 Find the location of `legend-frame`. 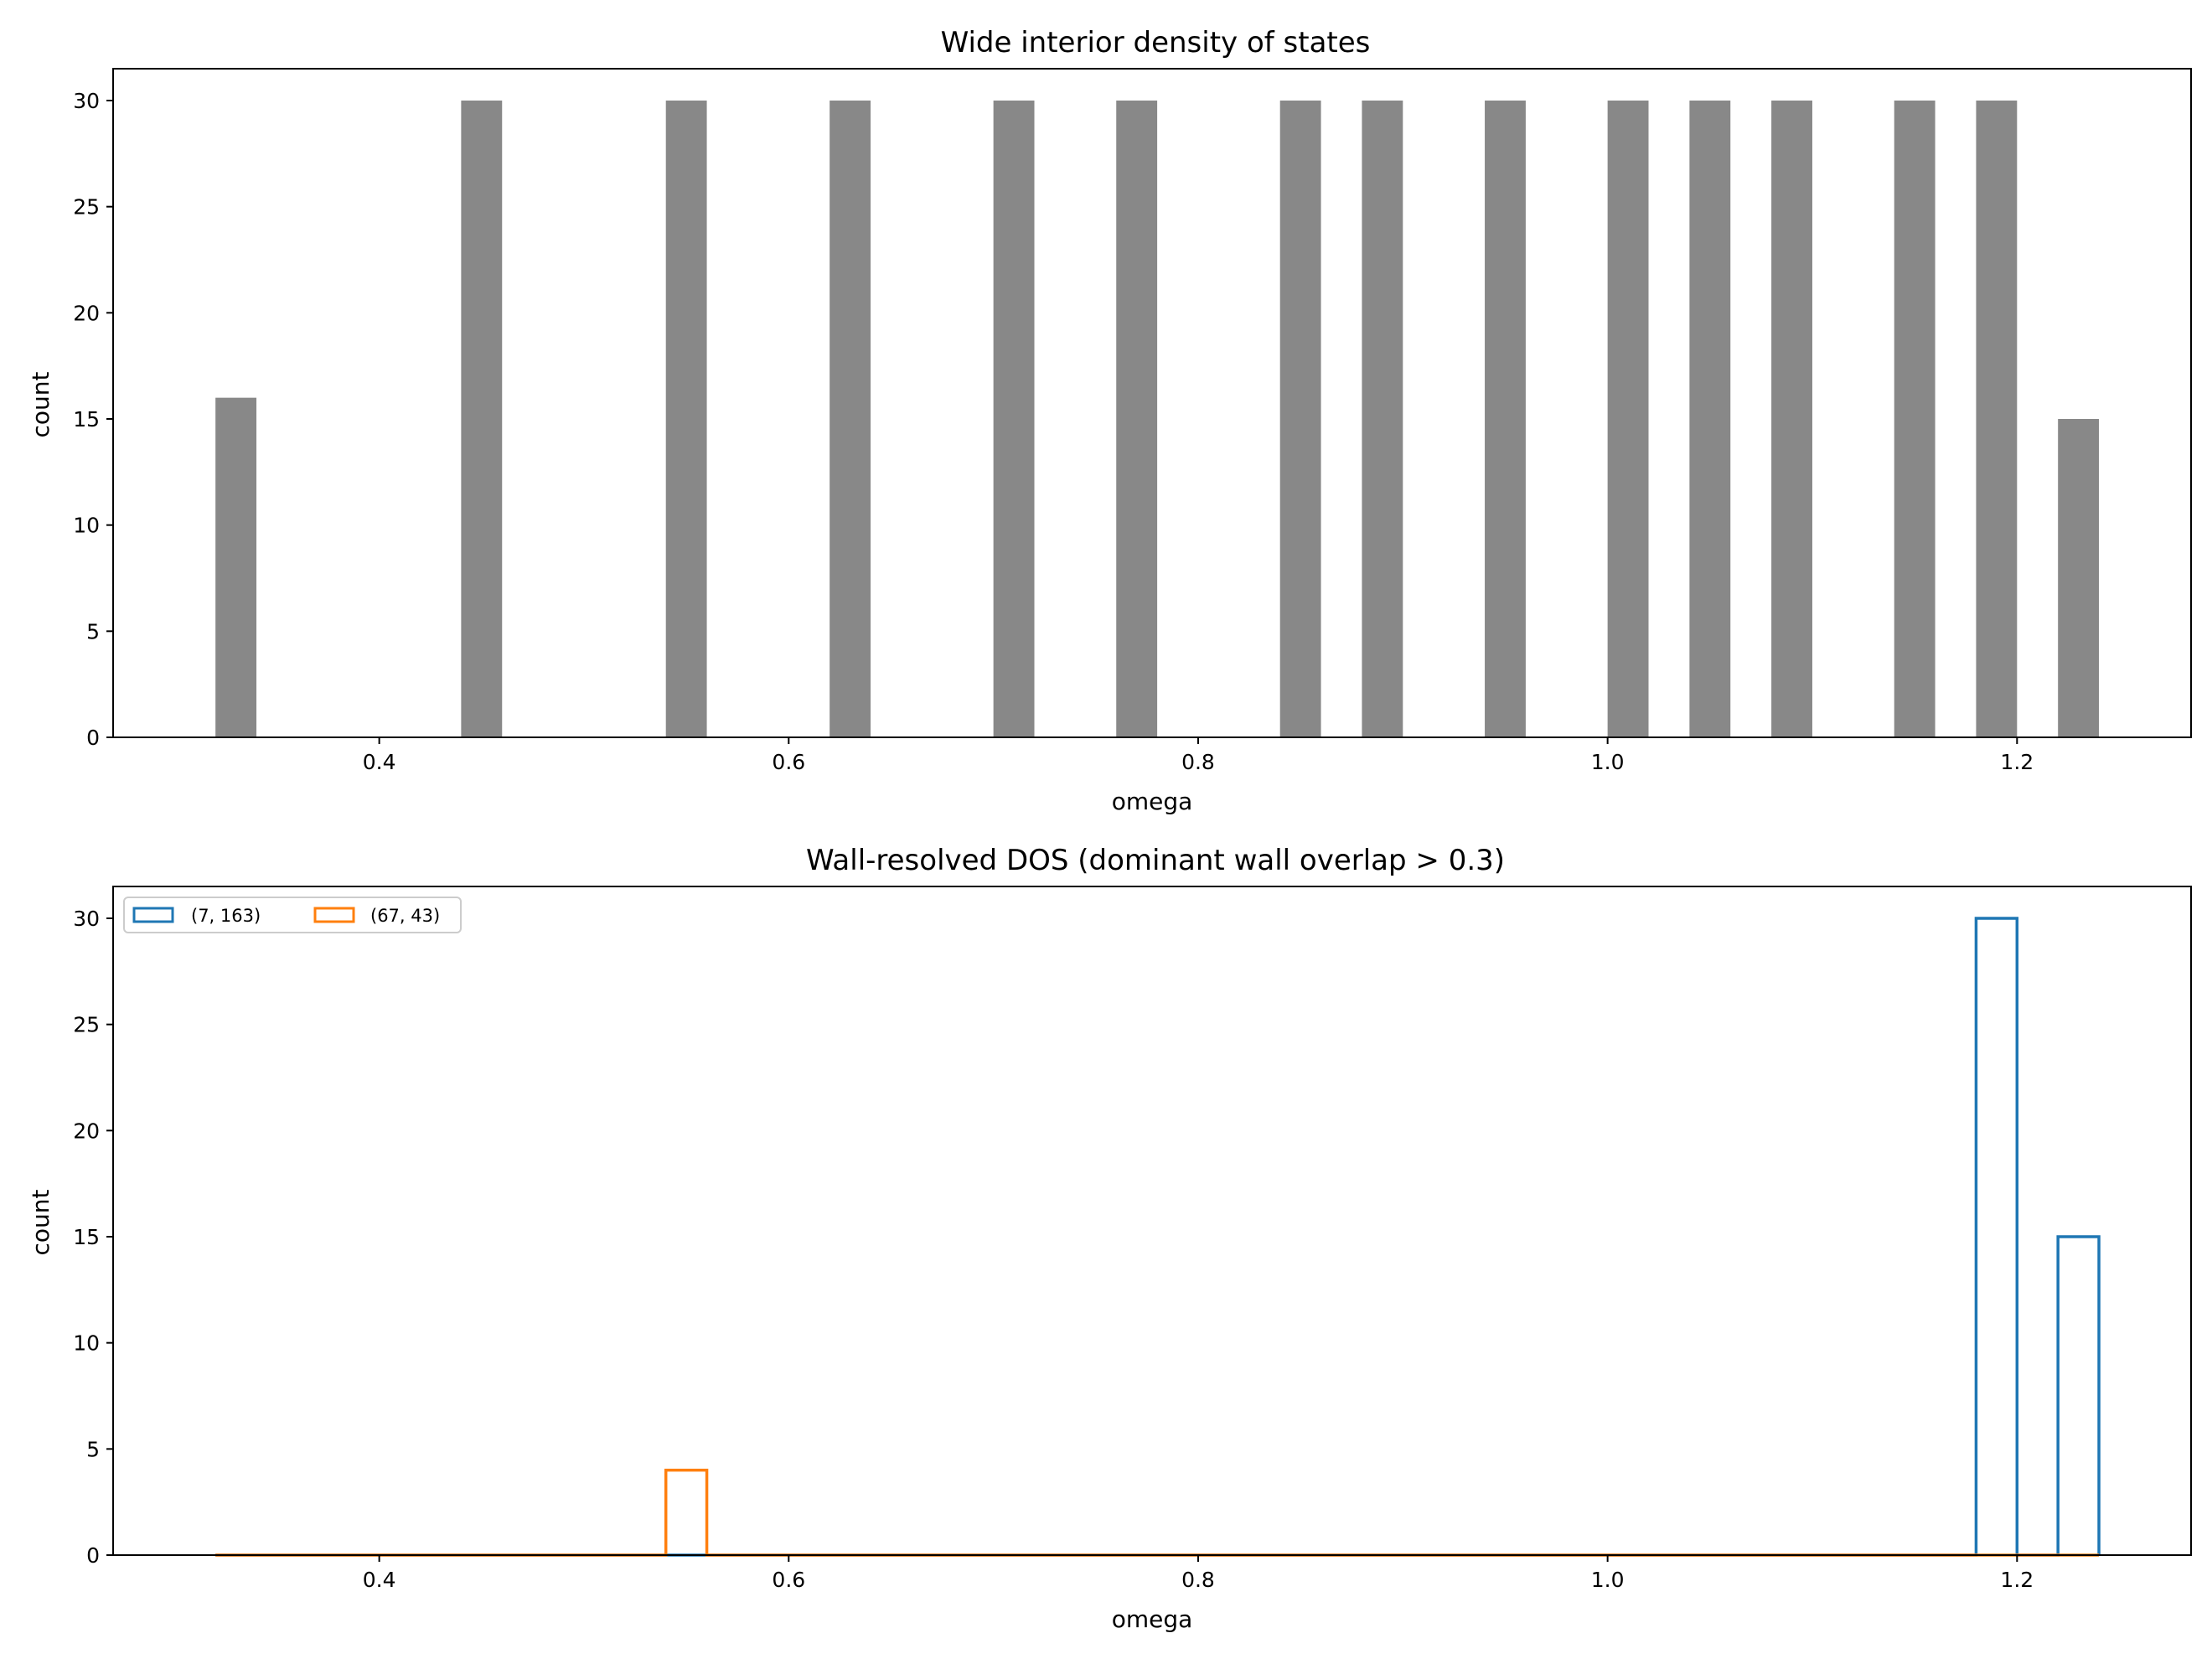

legend-frame is located at coordinates (292, 915).